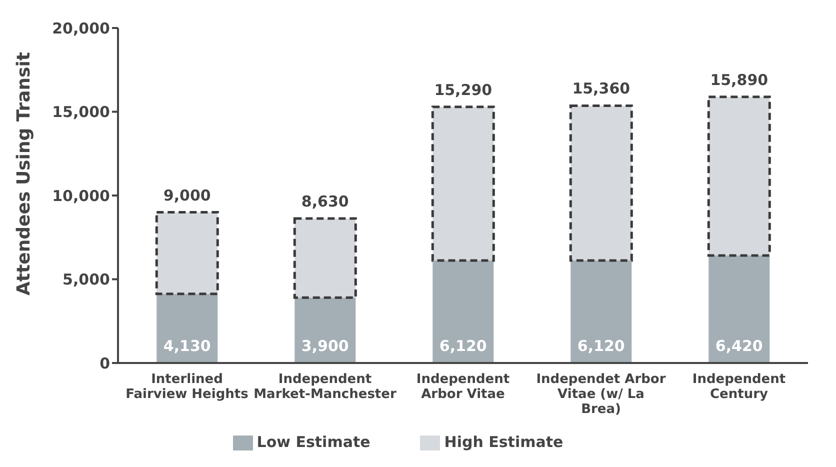 This screenshot has height=467, width=836. What do you see at coordinates (325, 201) in the screenshot?
I see `total-label: 8,630` at bounding box center [325, 201].